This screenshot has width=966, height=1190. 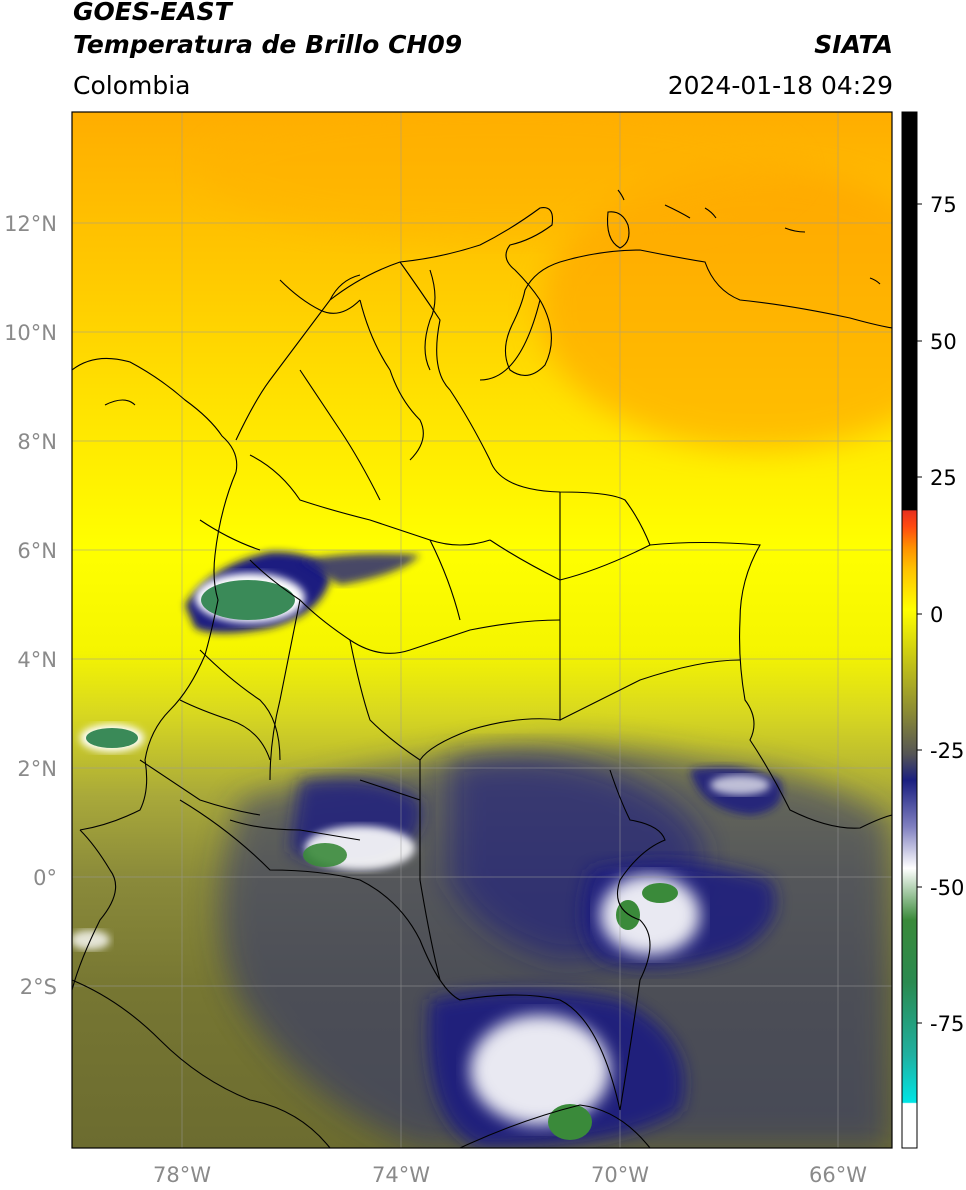 I want to click on colorbar-tick-label: 0, so click(x=936, y=615).